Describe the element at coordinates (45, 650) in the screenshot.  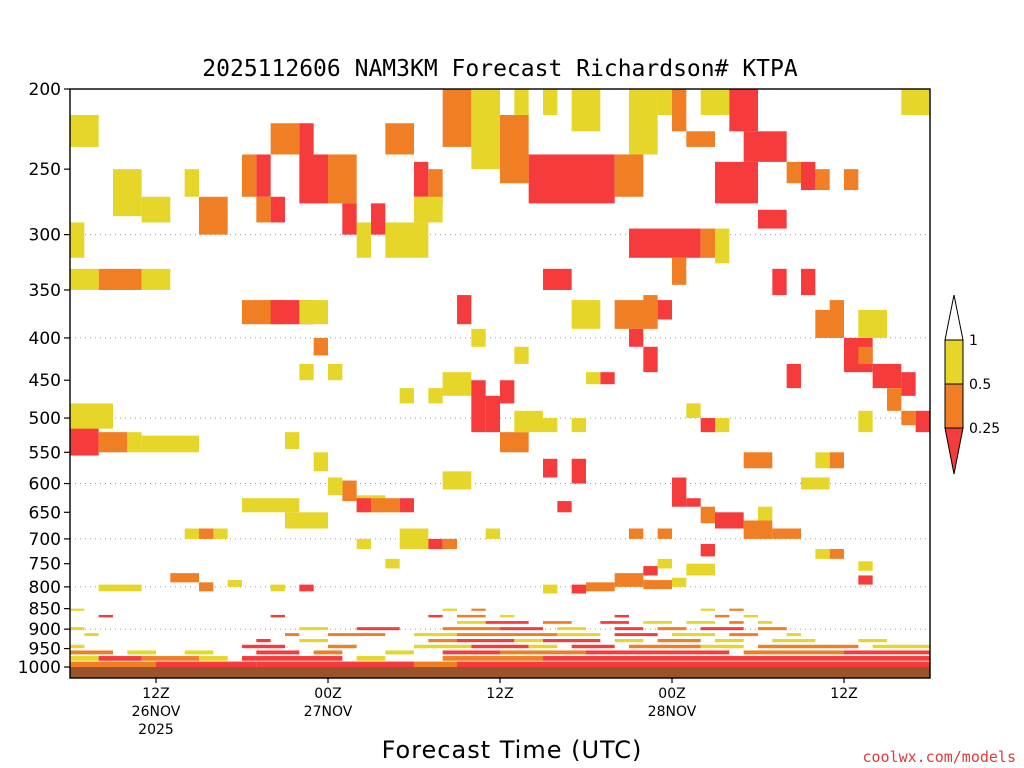
I see `y-tick-label: 950` at that location.